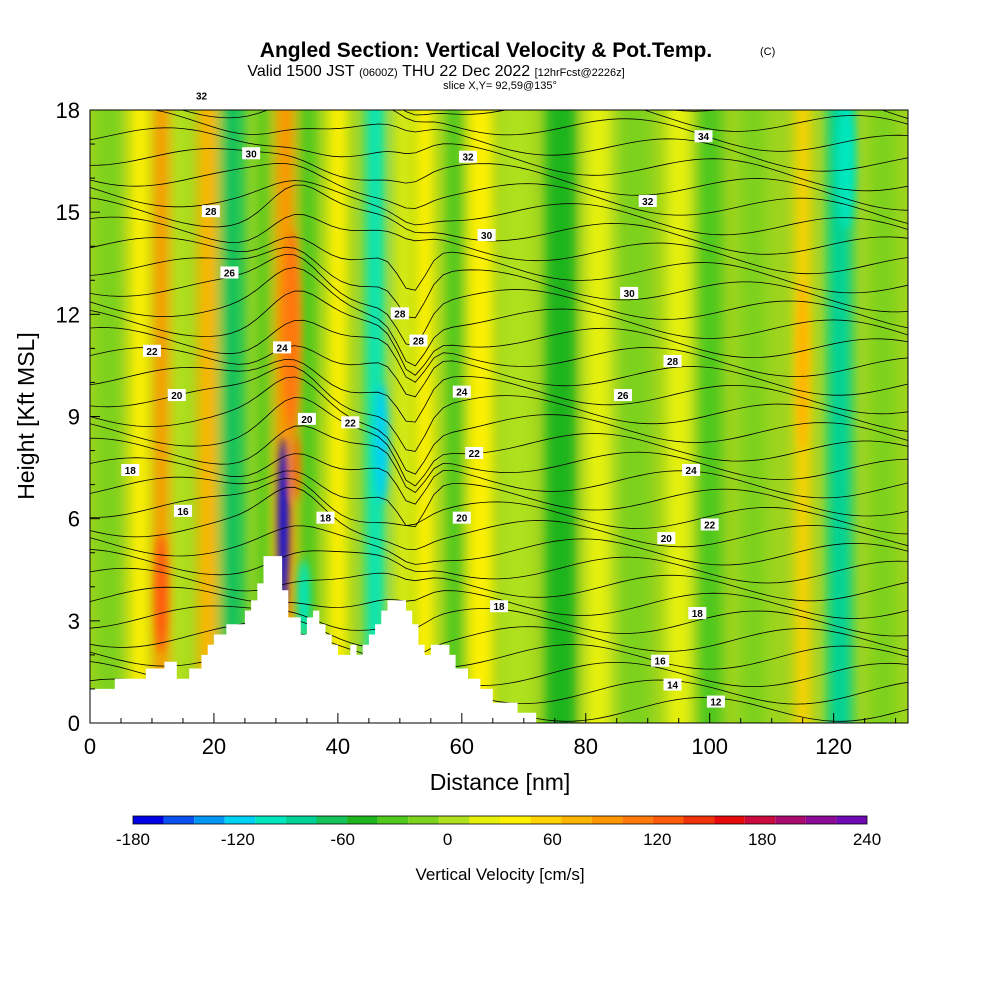 This screenshot has width=1000, height=1000. What do you see at coordinates (867, 839) in the screenshot?
I see `colorbar-tick-label: 240` at bounding box center [867, 839].